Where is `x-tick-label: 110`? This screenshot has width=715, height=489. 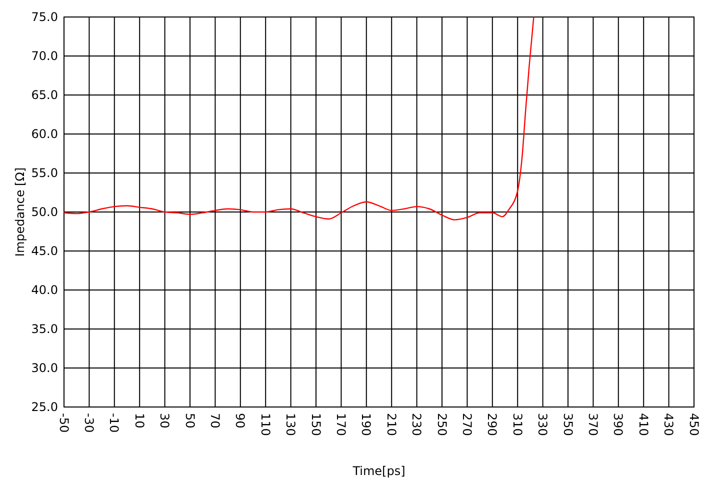
x-tick-label: 110 is located at coordinates (265, 424).